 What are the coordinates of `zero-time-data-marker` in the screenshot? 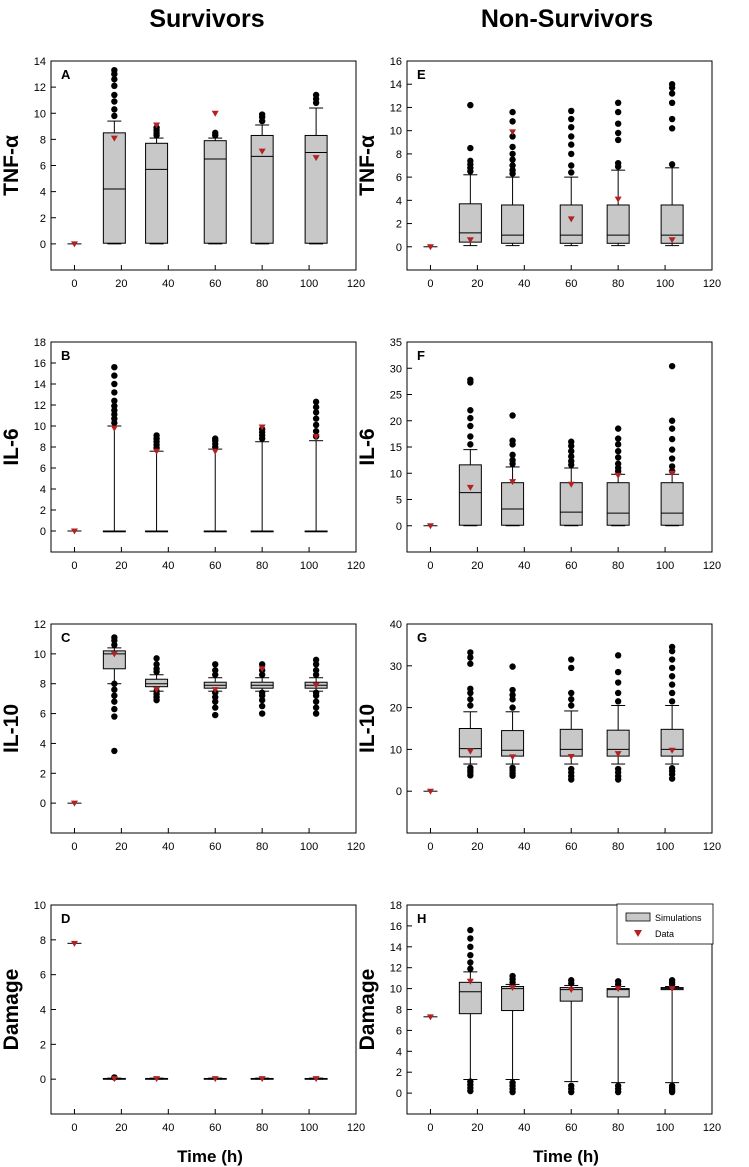 It's located at (430, 247).